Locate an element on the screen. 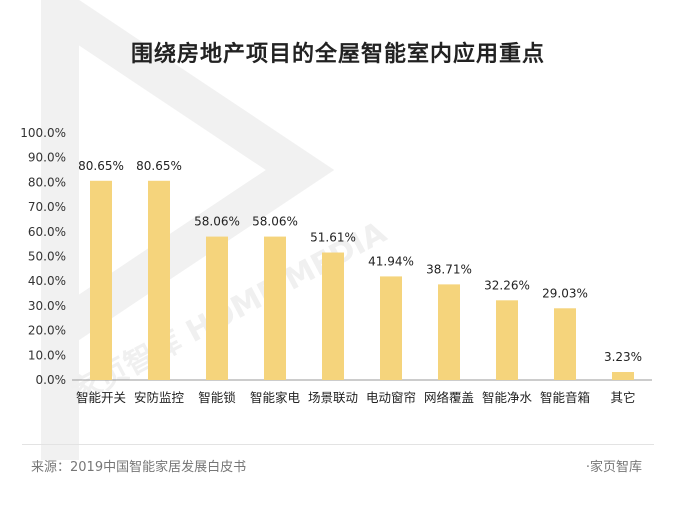  y-tick-label: 10.0% is located at coordinates (47, 355).